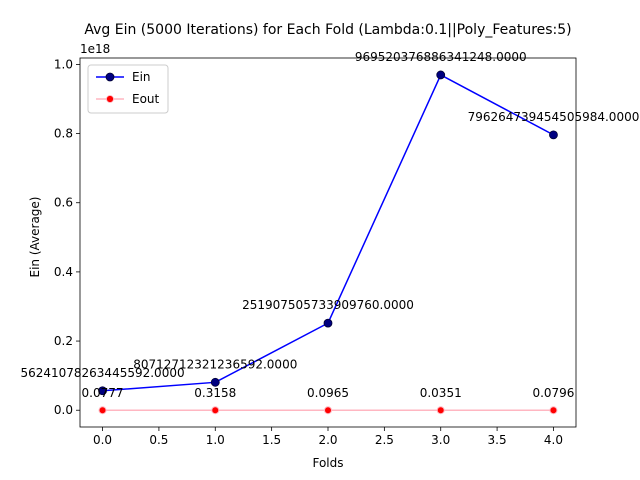 The width and height of the screenshot is (640, 480). What do you see at coordinates (327, 463) in the screenshot?
I see `x-axis-label: Folds` at bounding box center [327, 463].